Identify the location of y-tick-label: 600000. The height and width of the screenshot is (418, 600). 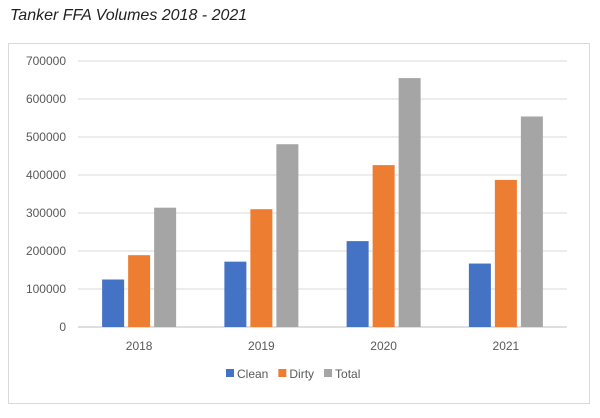
(46, 99).